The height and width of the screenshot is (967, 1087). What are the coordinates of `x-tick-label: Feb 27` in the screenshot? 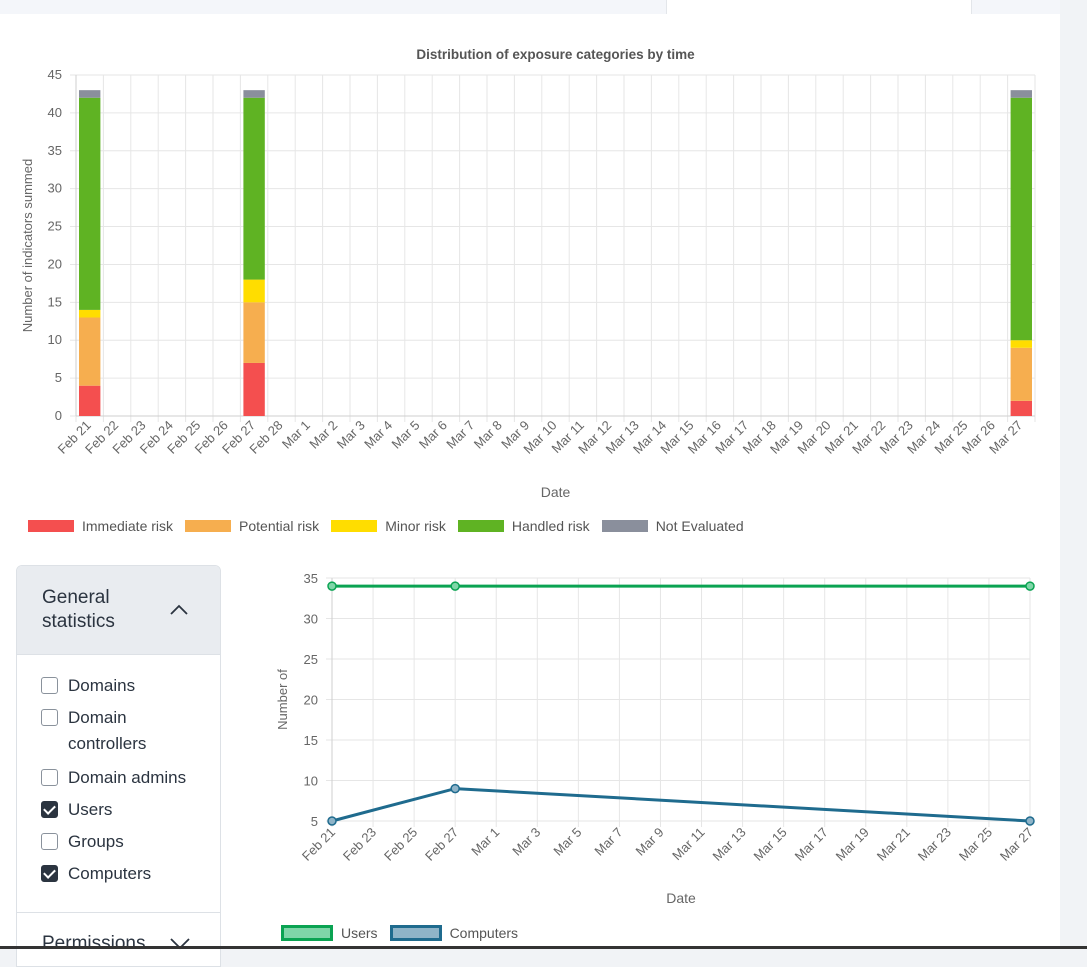 It's located at (441, 844).